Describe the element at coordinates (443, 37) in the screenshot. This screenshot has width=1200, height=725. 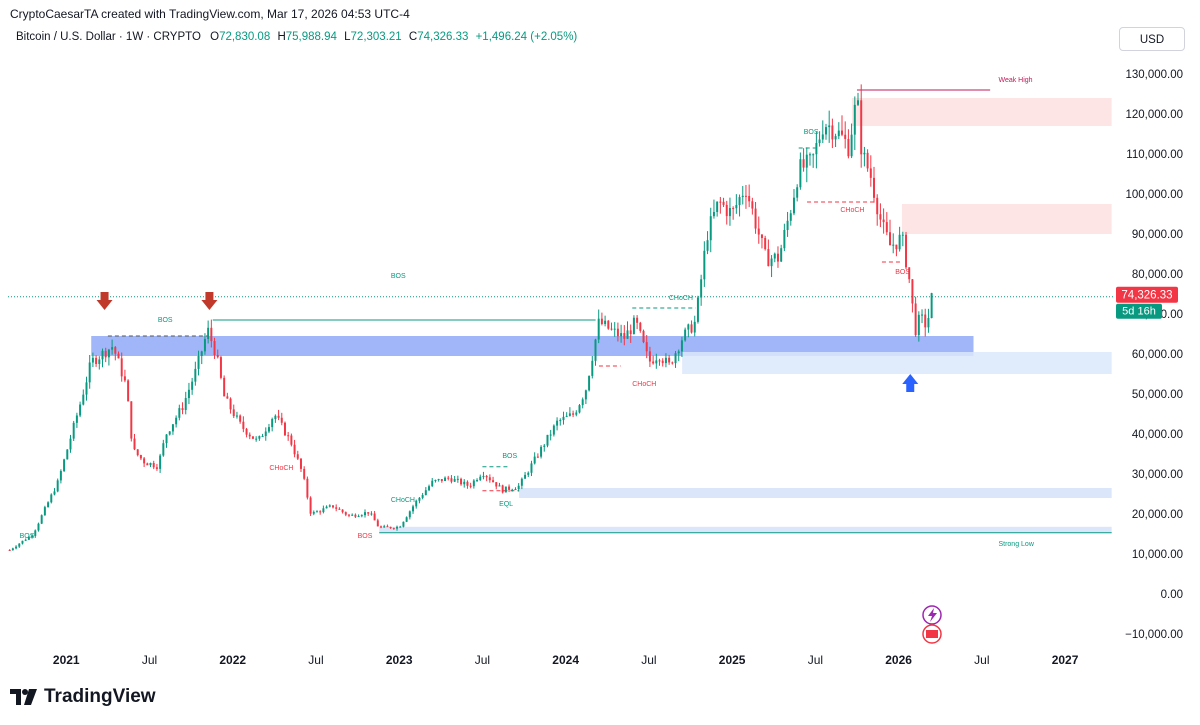
I see `close-value: 74,326.33` at that location.